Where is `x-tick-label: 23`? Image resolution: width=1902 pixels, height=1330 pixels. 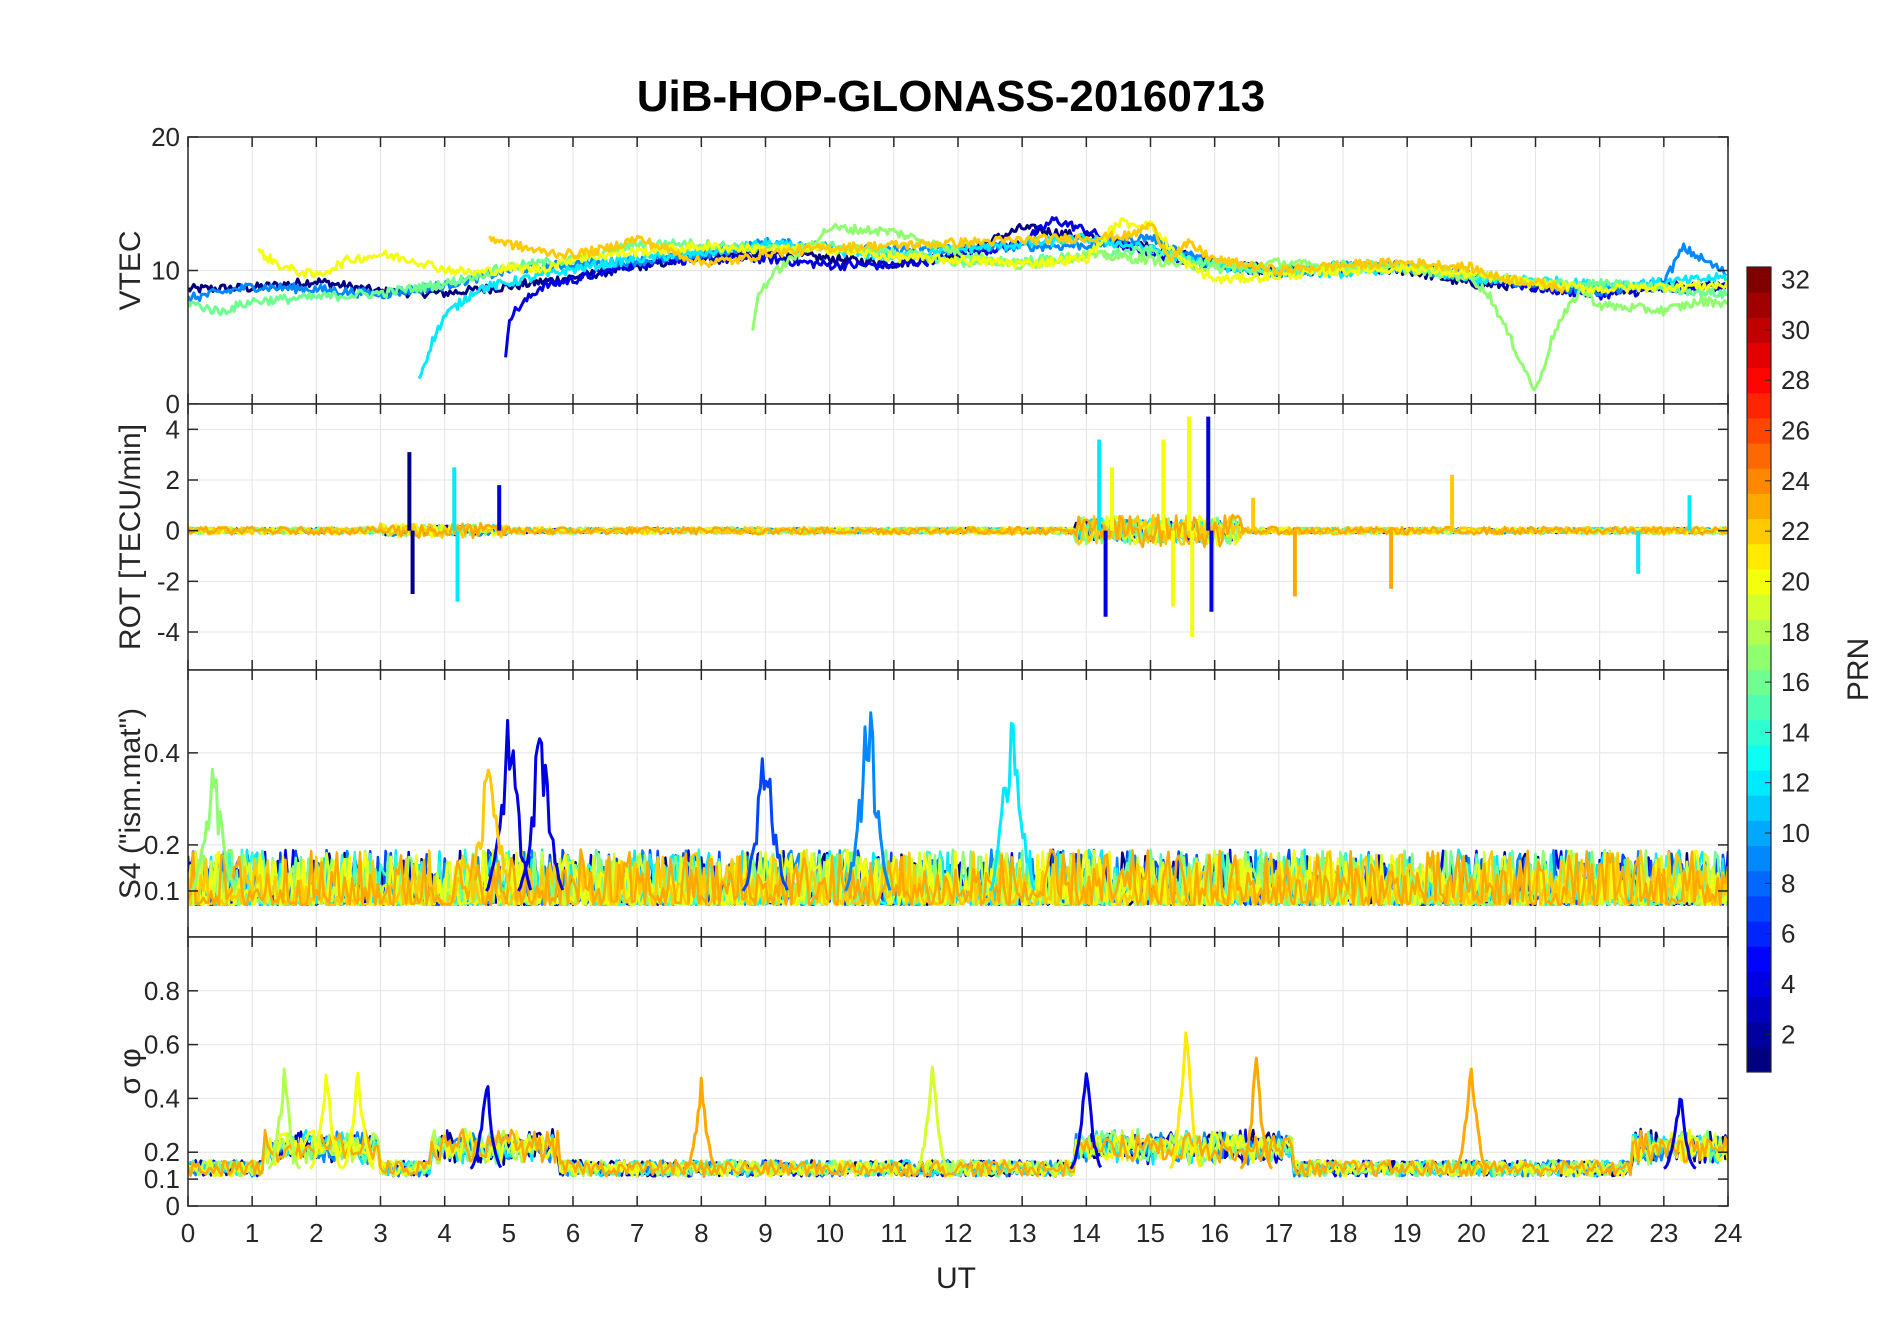
x-tick-label: 23 is located at coordinates (1663, 1233).